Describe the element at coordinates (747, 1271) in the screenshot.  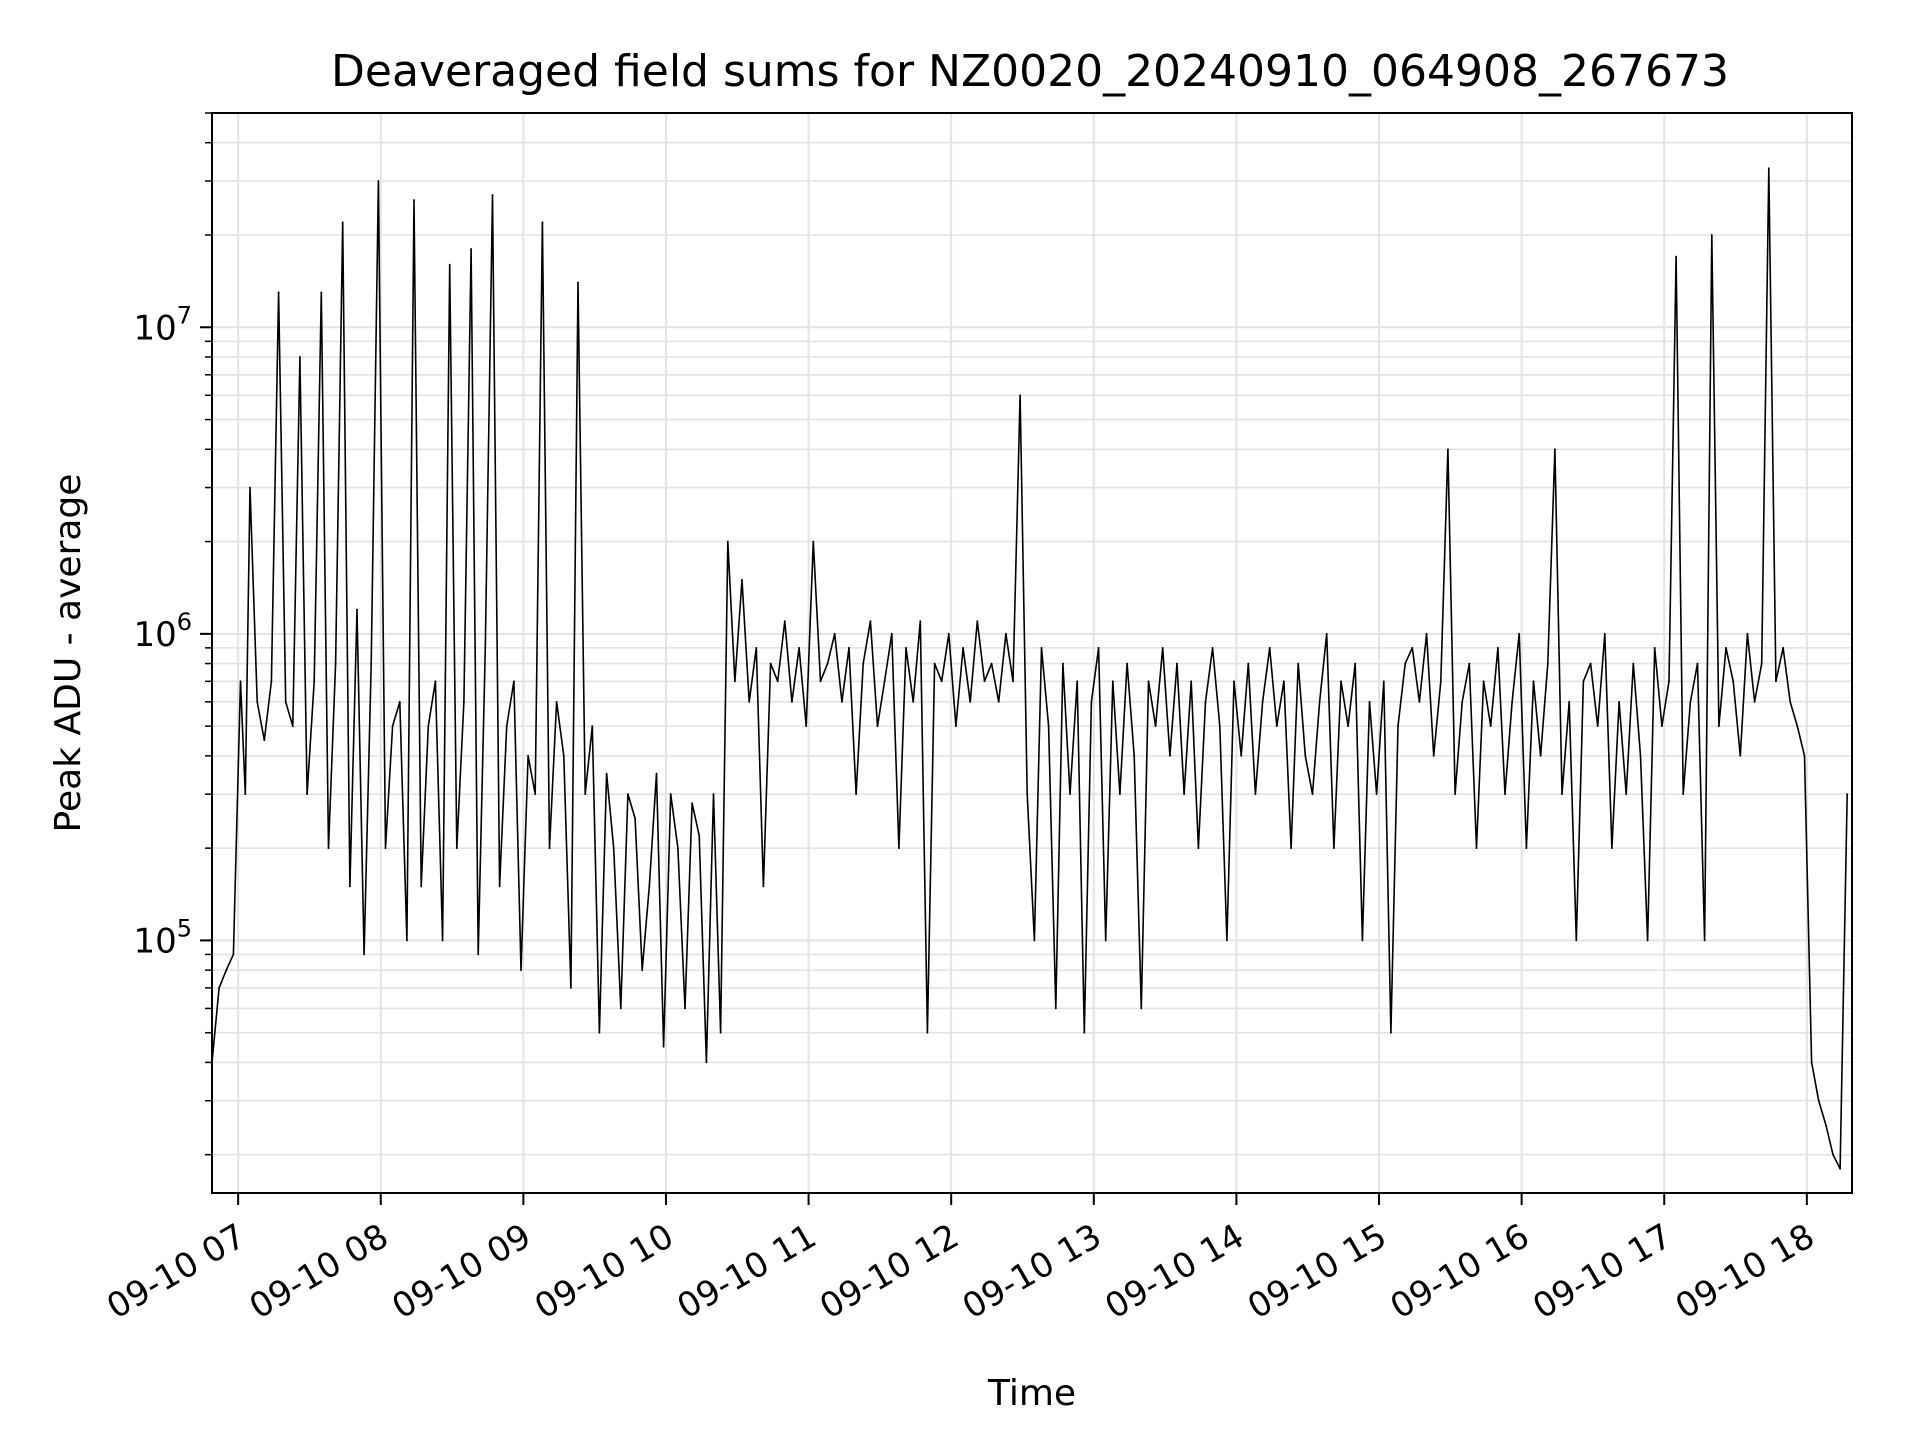
I see `x-tick-label: 09-10 11` at that location.